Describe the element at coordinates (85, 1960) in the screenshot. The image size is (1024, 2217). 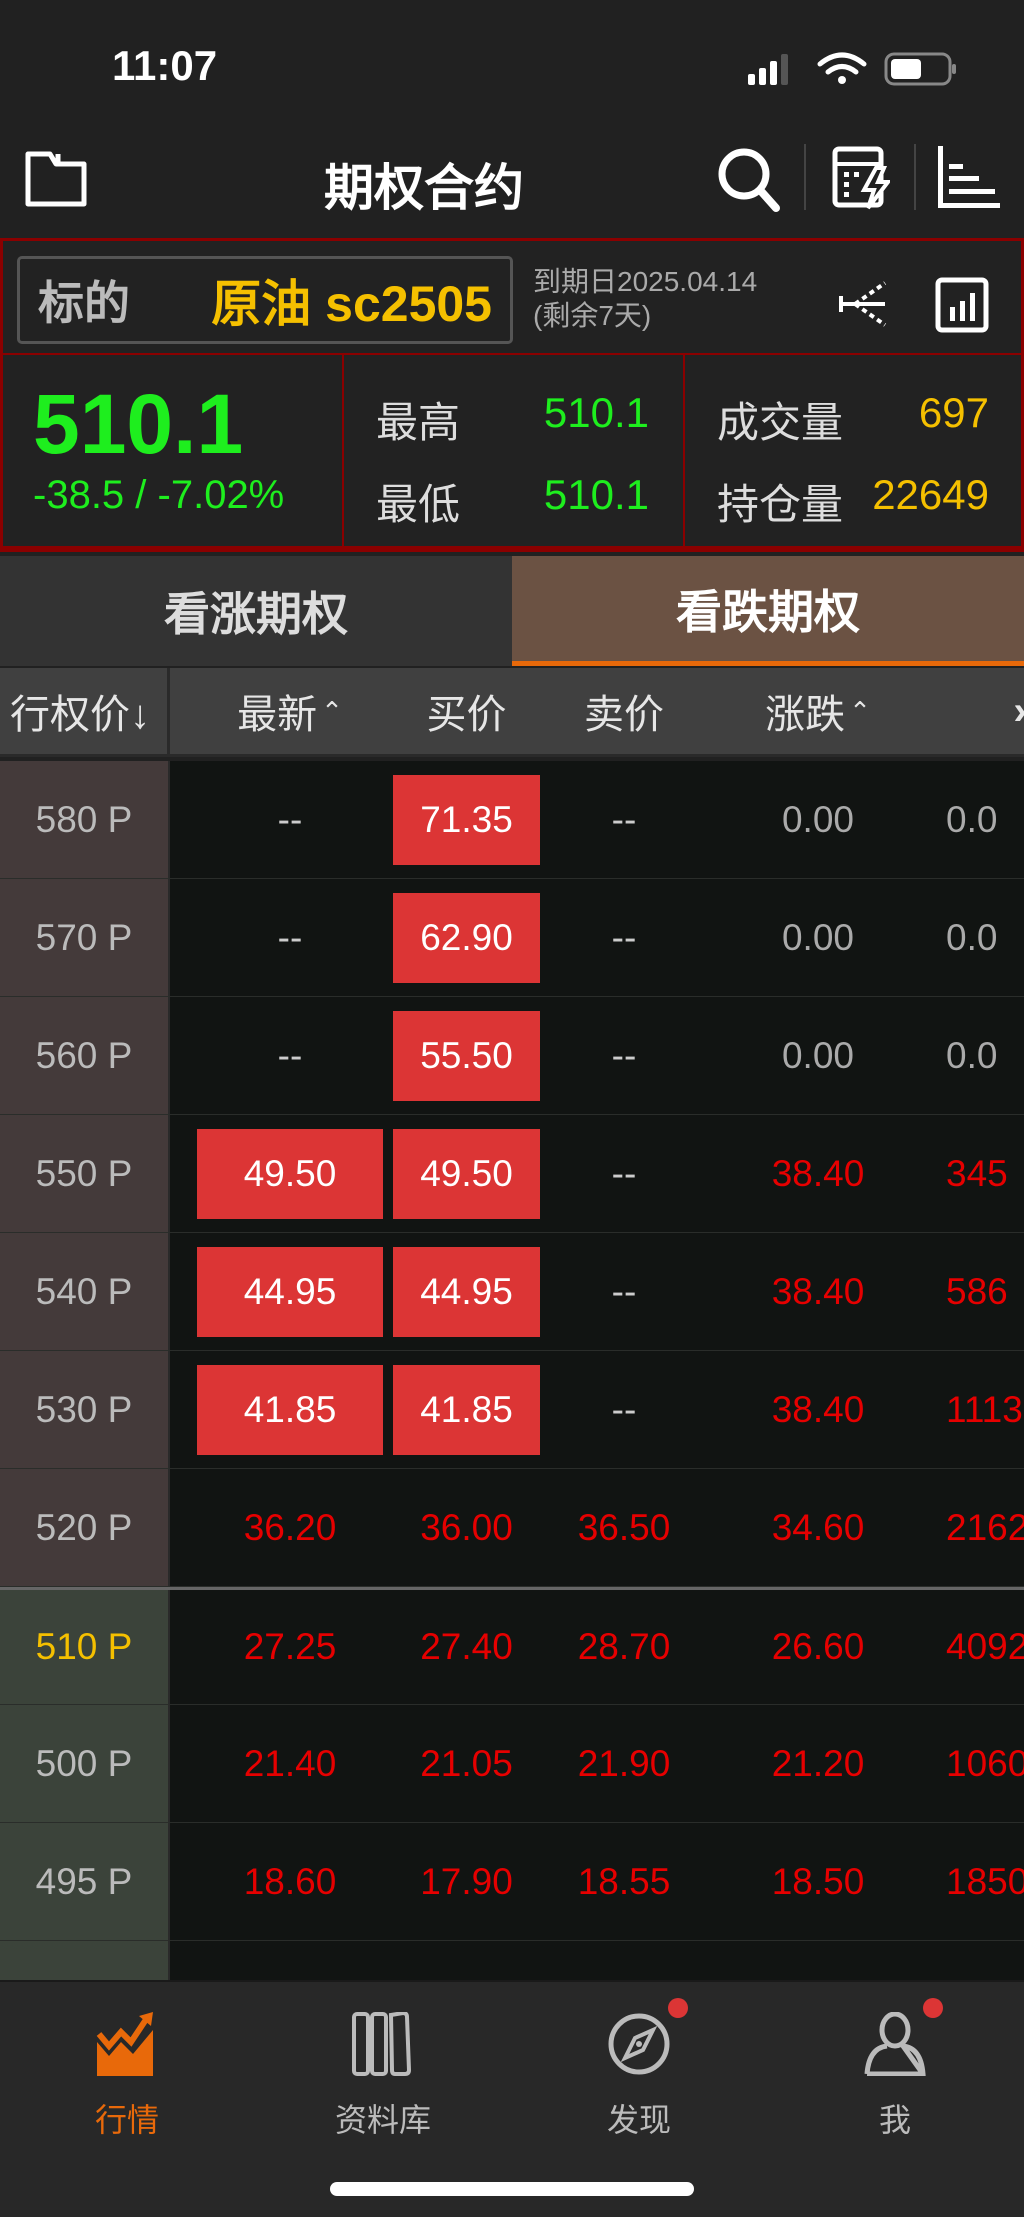
I see `strike-price` at that location.